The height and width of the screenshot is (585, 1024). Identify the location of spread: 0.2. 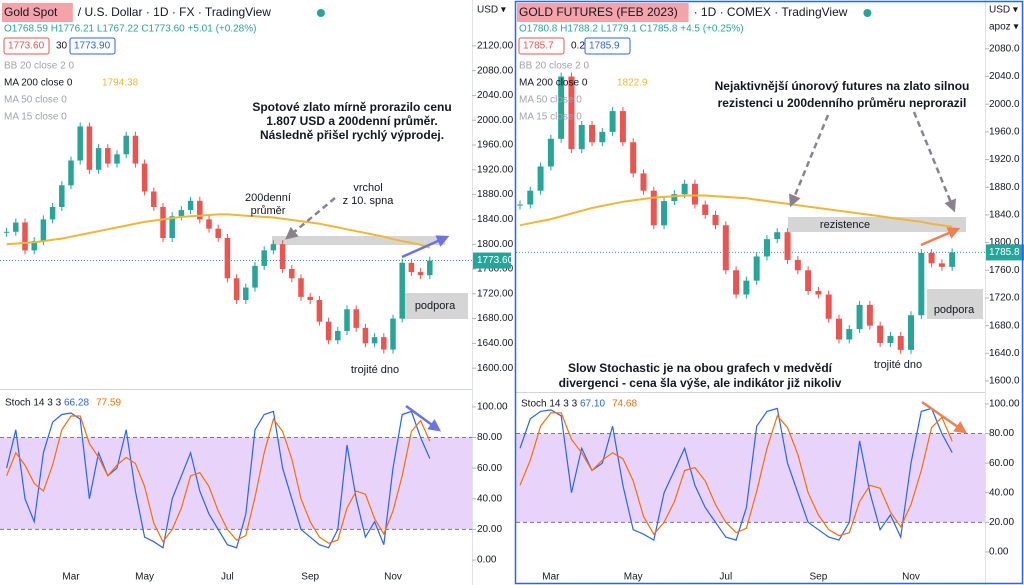
(578, 46).